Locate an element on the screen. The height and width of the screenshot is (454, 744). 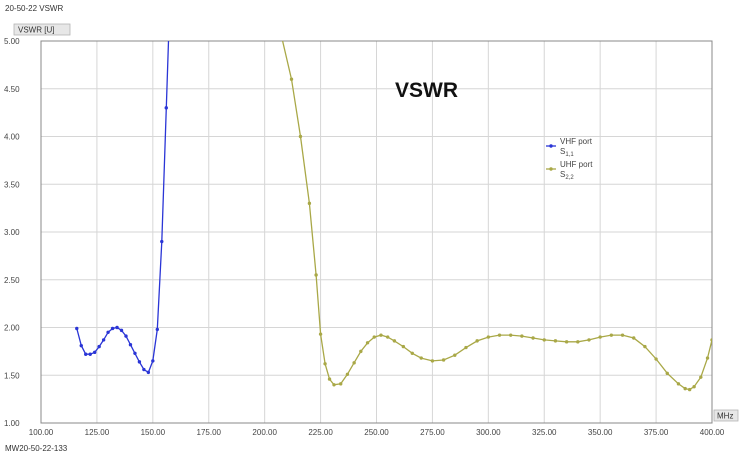
legend-param: S2,2 is located at coordinates (567, 175).